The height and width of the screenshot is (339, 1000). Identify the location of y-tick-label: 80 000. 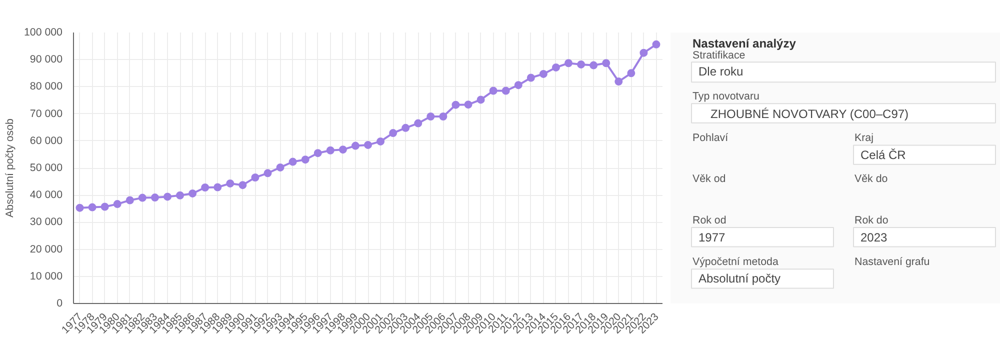
(46, 86).